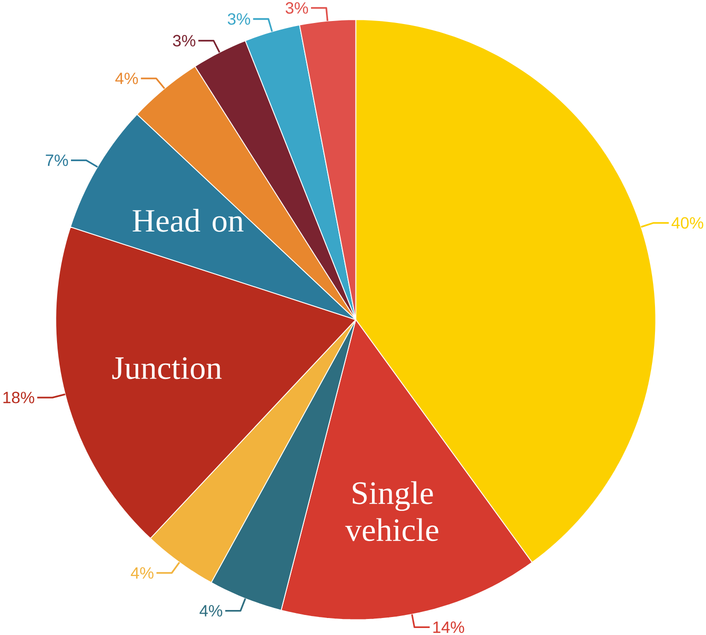  I want to click on data-label: 7%, so click(57, 160).